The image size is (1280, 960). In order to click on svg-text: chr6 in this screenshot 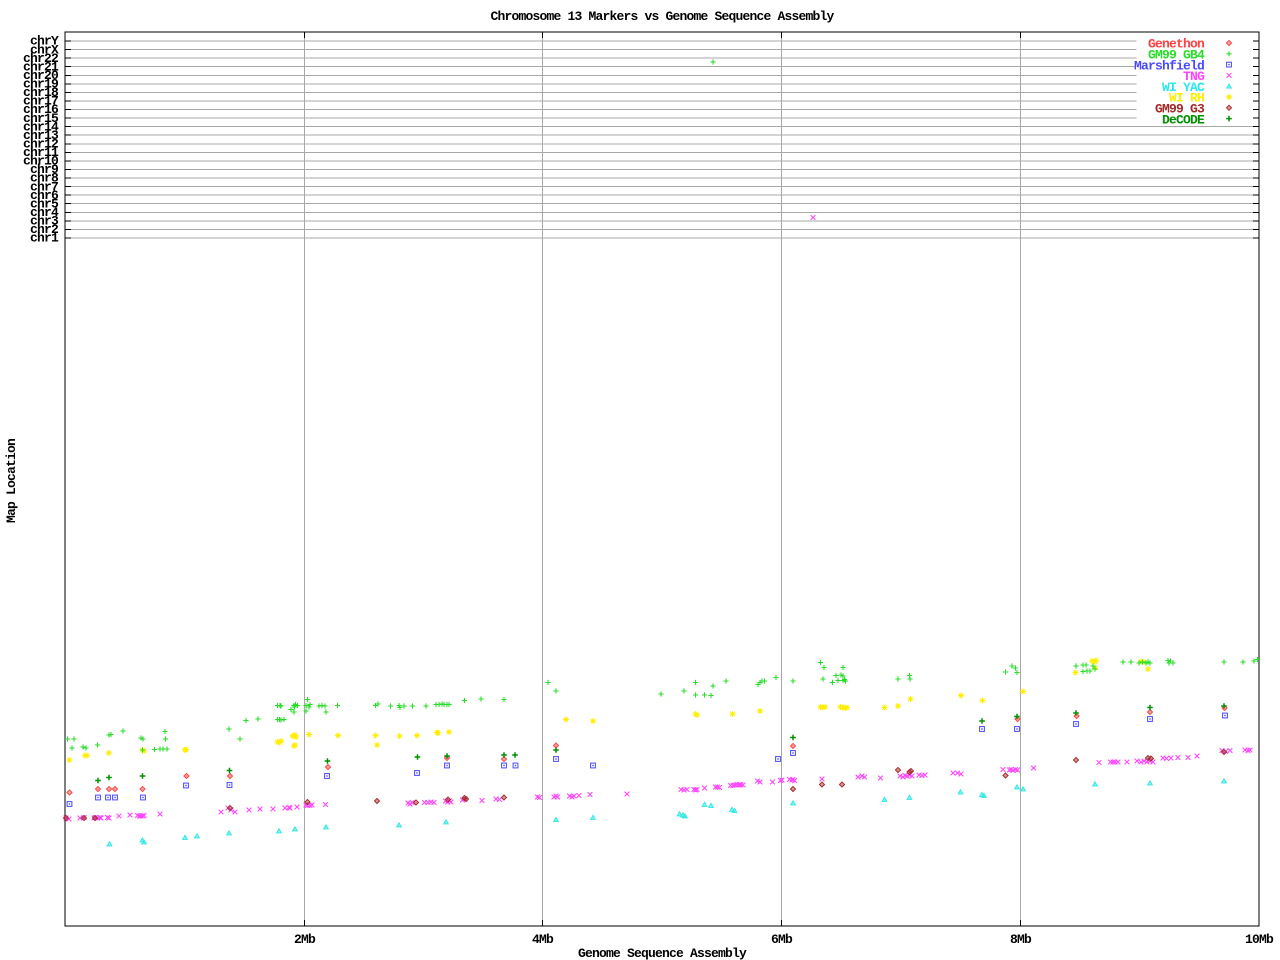, I will do `click(44, 195)`.